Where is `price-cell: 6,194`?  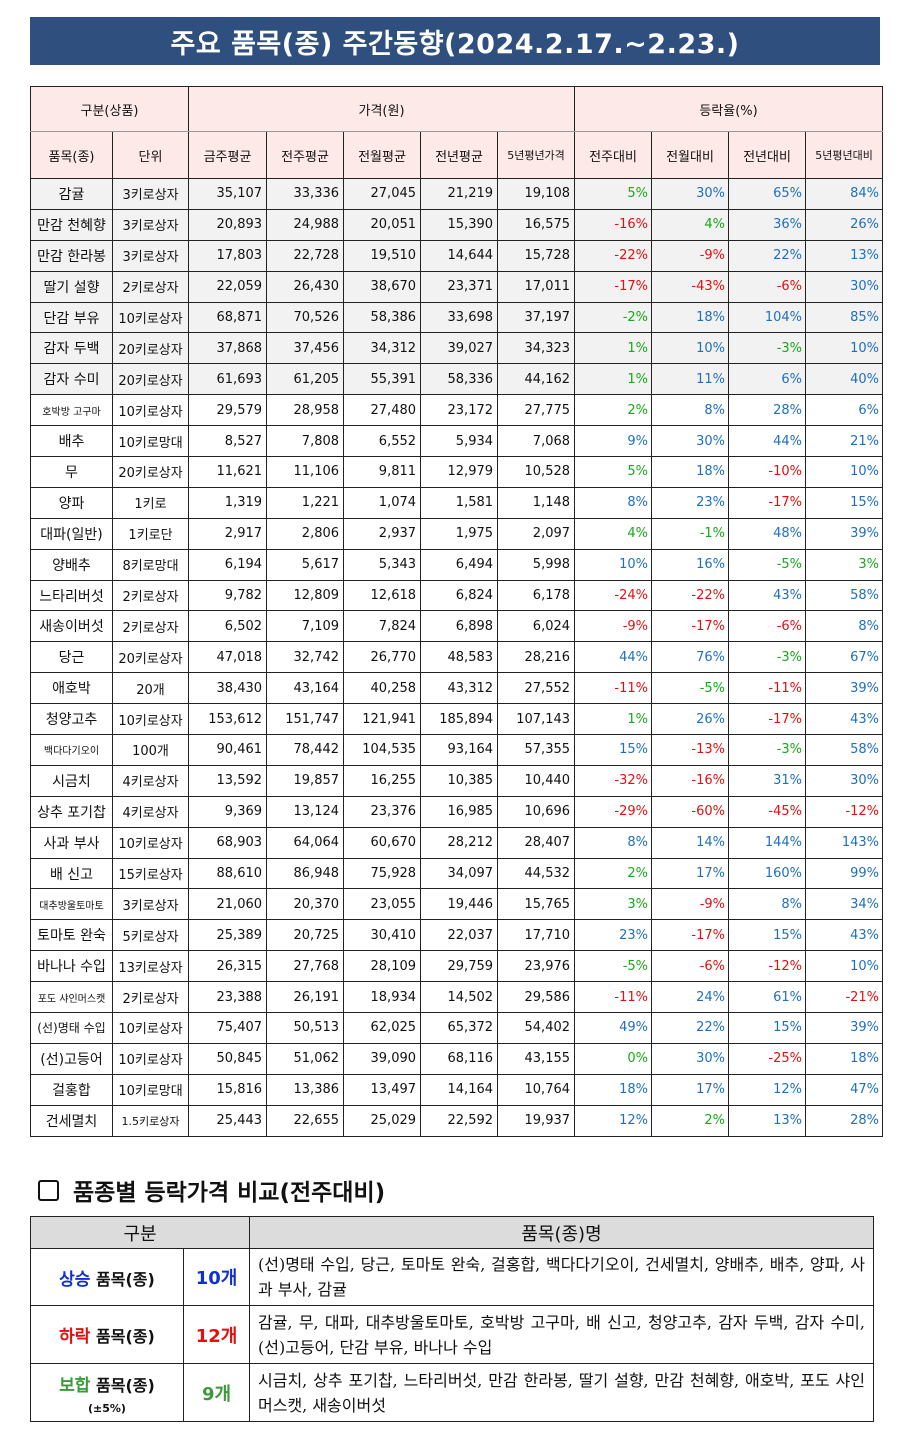 price-cell: 6,194 is located at coordinates (228, 564).